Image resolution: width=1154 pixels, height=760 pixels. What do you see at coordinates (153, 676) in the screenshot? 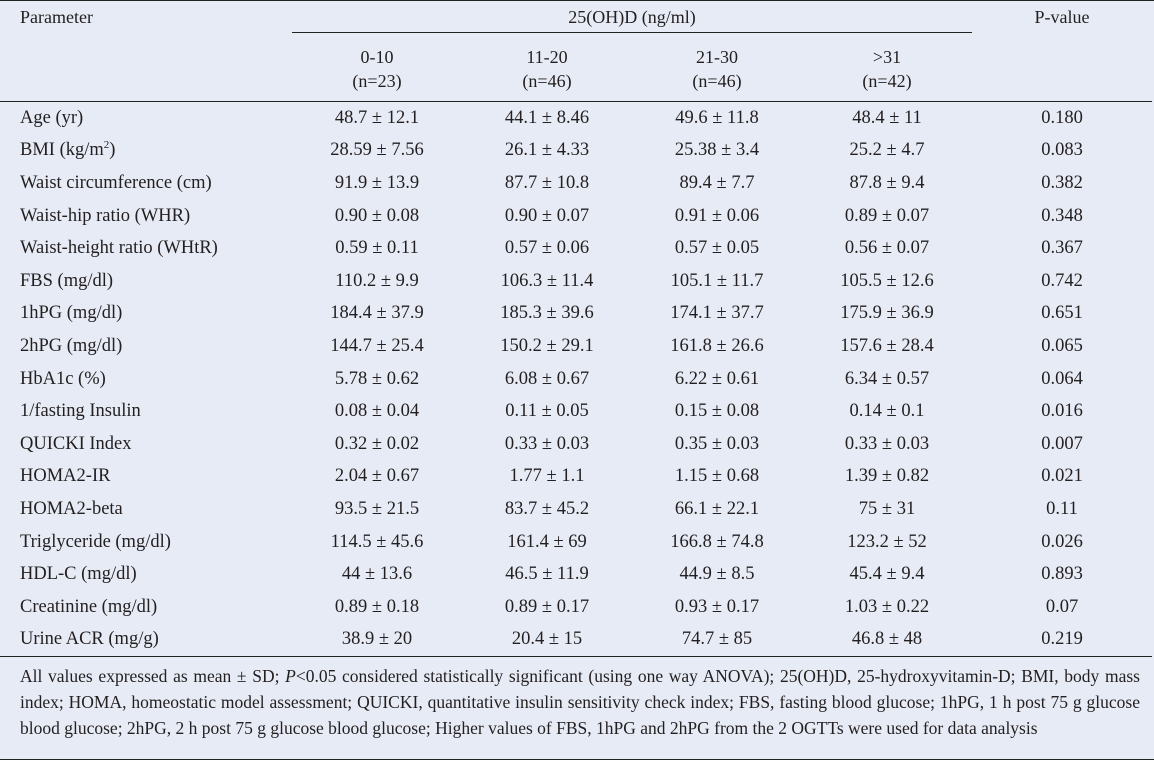
I see `footnote-lead: All values expressed as mean ± SD;` at bounding box center [153, 676].